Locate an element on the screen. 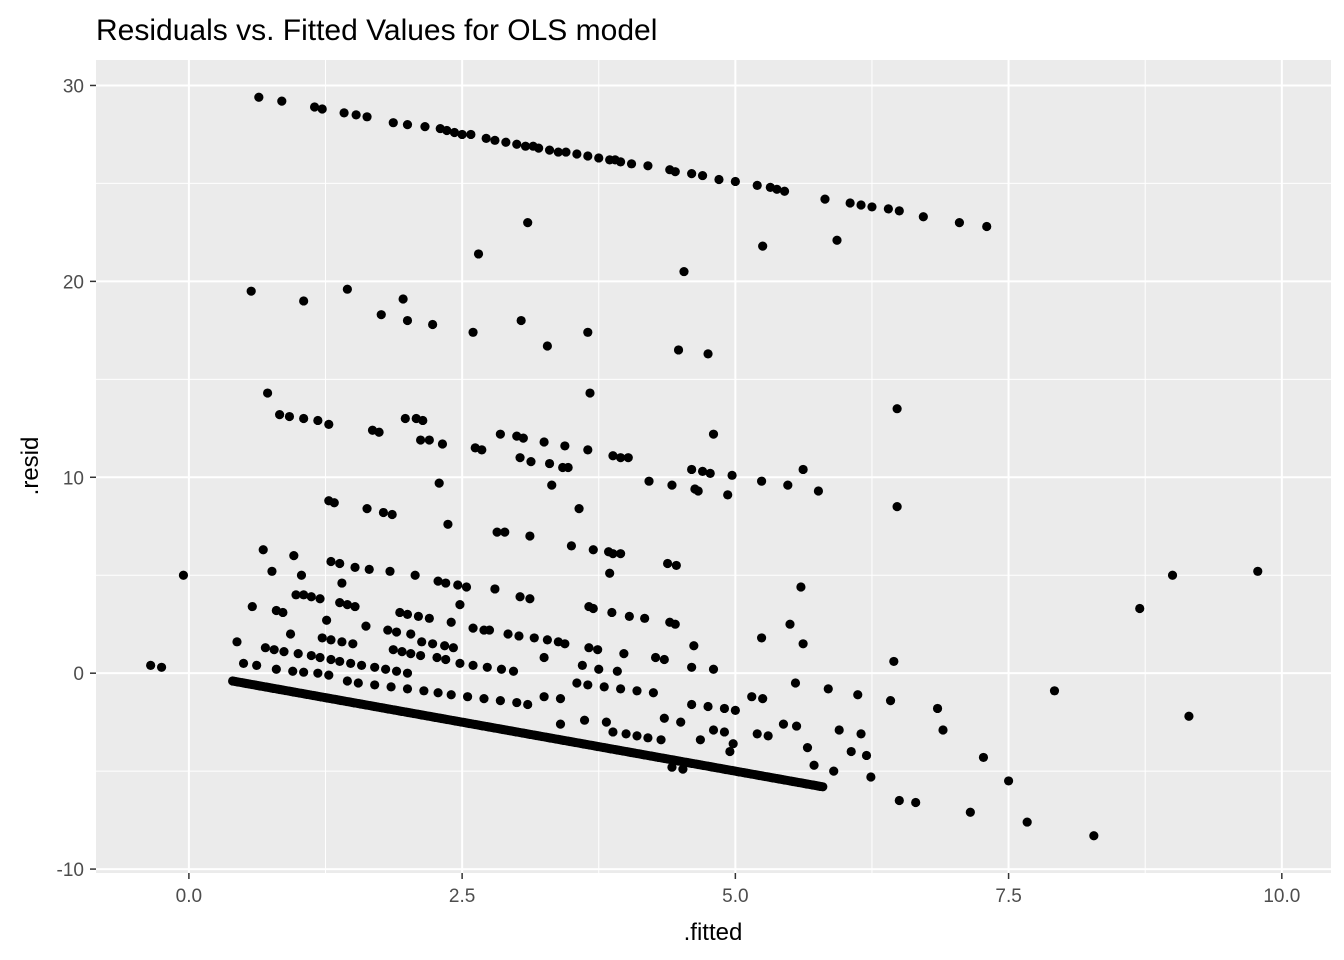  x-axis: 0.0 2.5 5.0 7.5 10.0 is located at coordinates (738, 890).